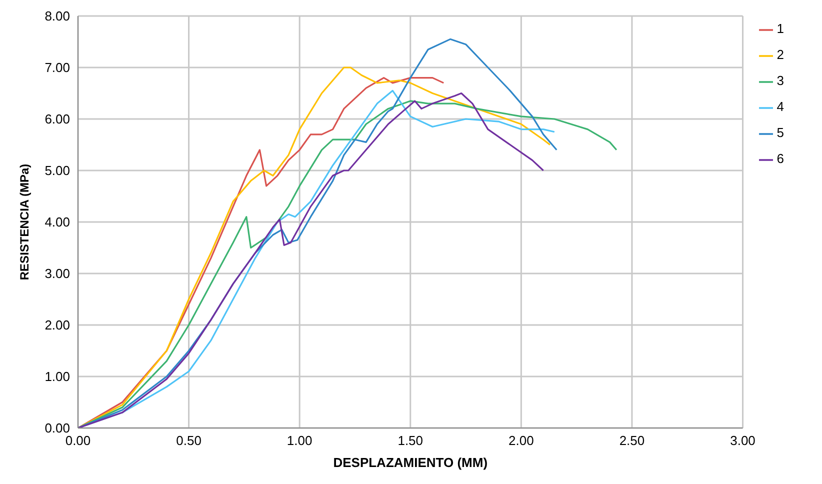  I want to click on legend-label: 2, so click(780, 54).